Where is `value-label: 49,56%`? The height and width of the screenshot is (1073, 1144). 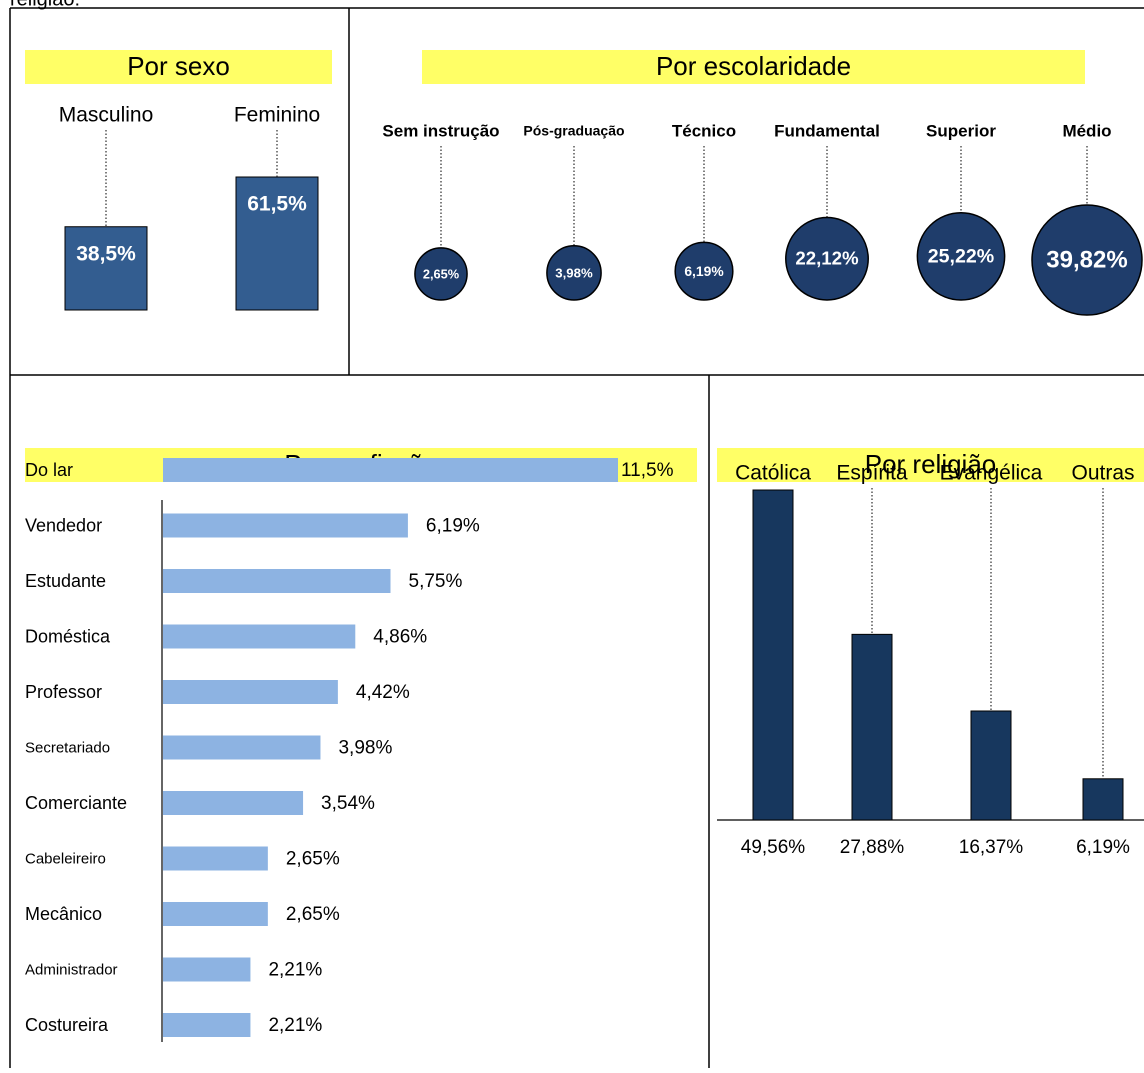 value-label: 49,56% is located at coordinates (773, 847).